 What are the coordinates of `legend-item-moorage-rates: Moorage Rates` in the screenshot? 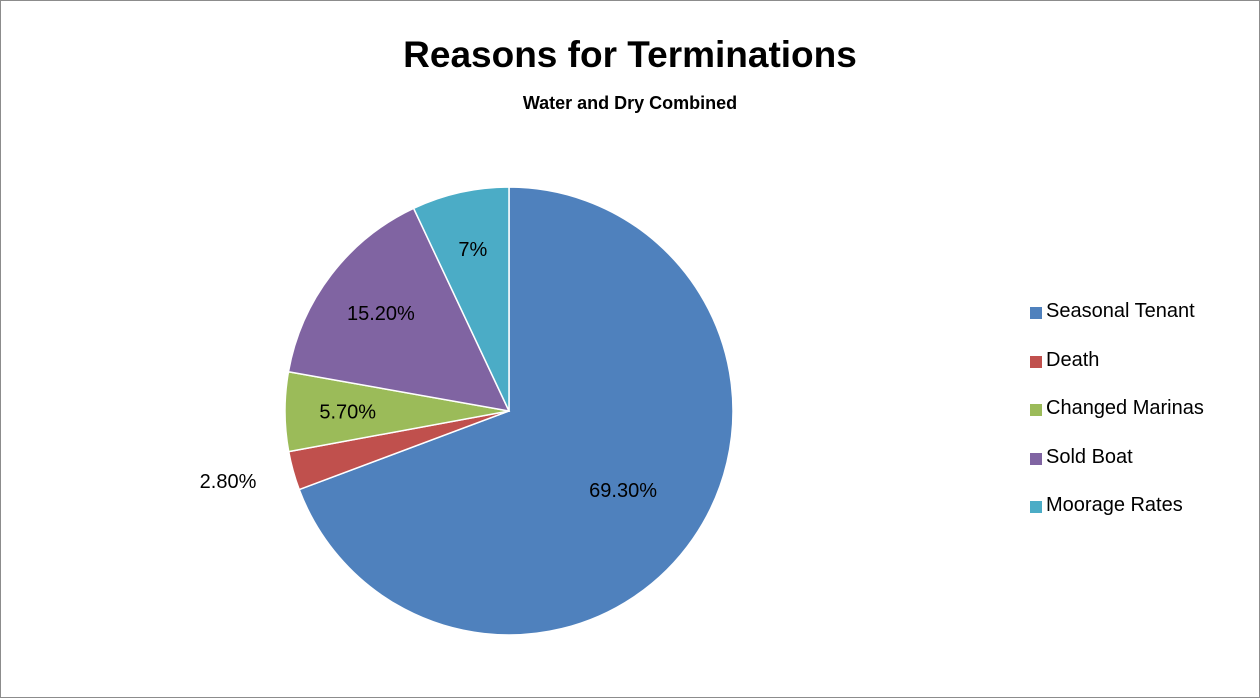 It's located at (1142, 506).